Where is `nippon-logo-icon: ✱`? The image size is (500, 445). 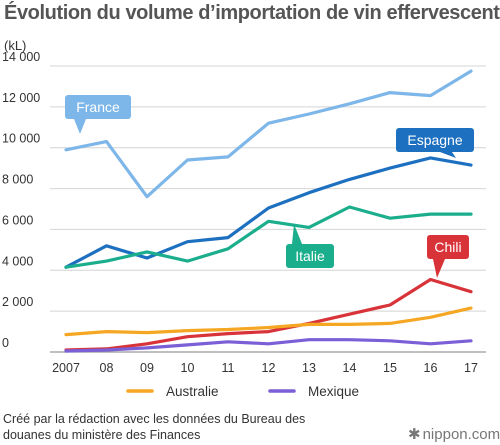
nippon-logo-icon: ✱ is located at coordinates (414, 434).